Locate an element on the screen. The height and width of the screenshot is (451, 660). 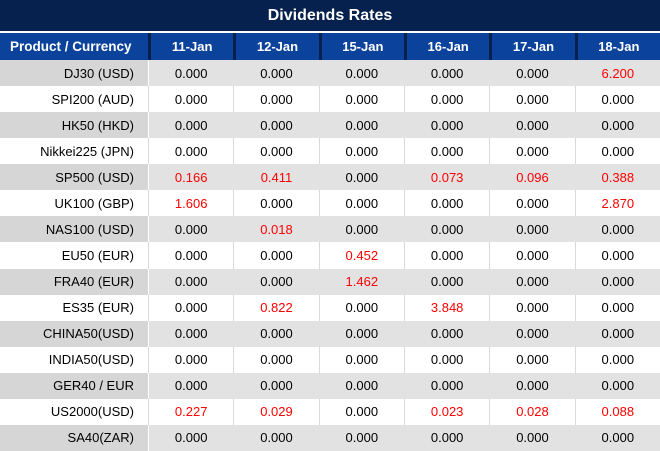
column-header-date: 18-Jan is located at coordinates (617, 46).